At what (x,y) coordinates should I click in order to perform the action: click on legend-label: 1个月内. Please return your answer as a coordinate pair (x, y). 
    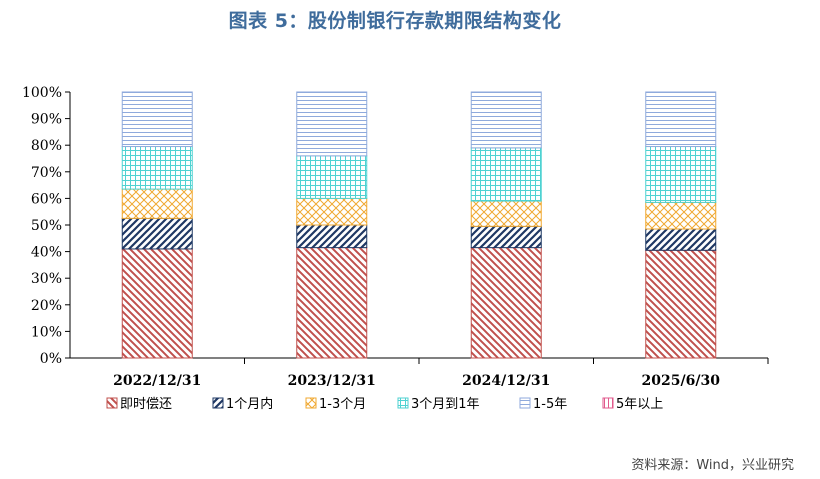
    Looking at the image, I should click on (249, 404).